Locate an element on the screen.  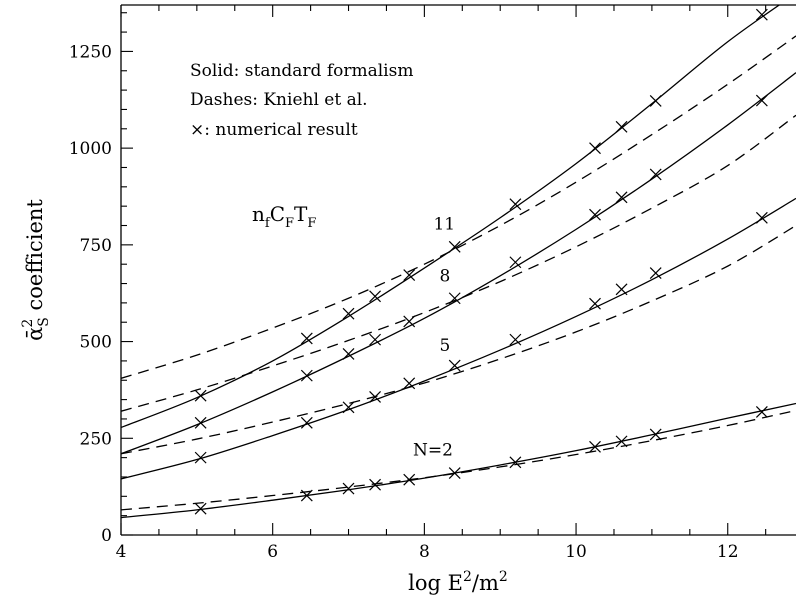
y-axis-title: ᾱ2S coefficient is located at coordinates (36, 270).